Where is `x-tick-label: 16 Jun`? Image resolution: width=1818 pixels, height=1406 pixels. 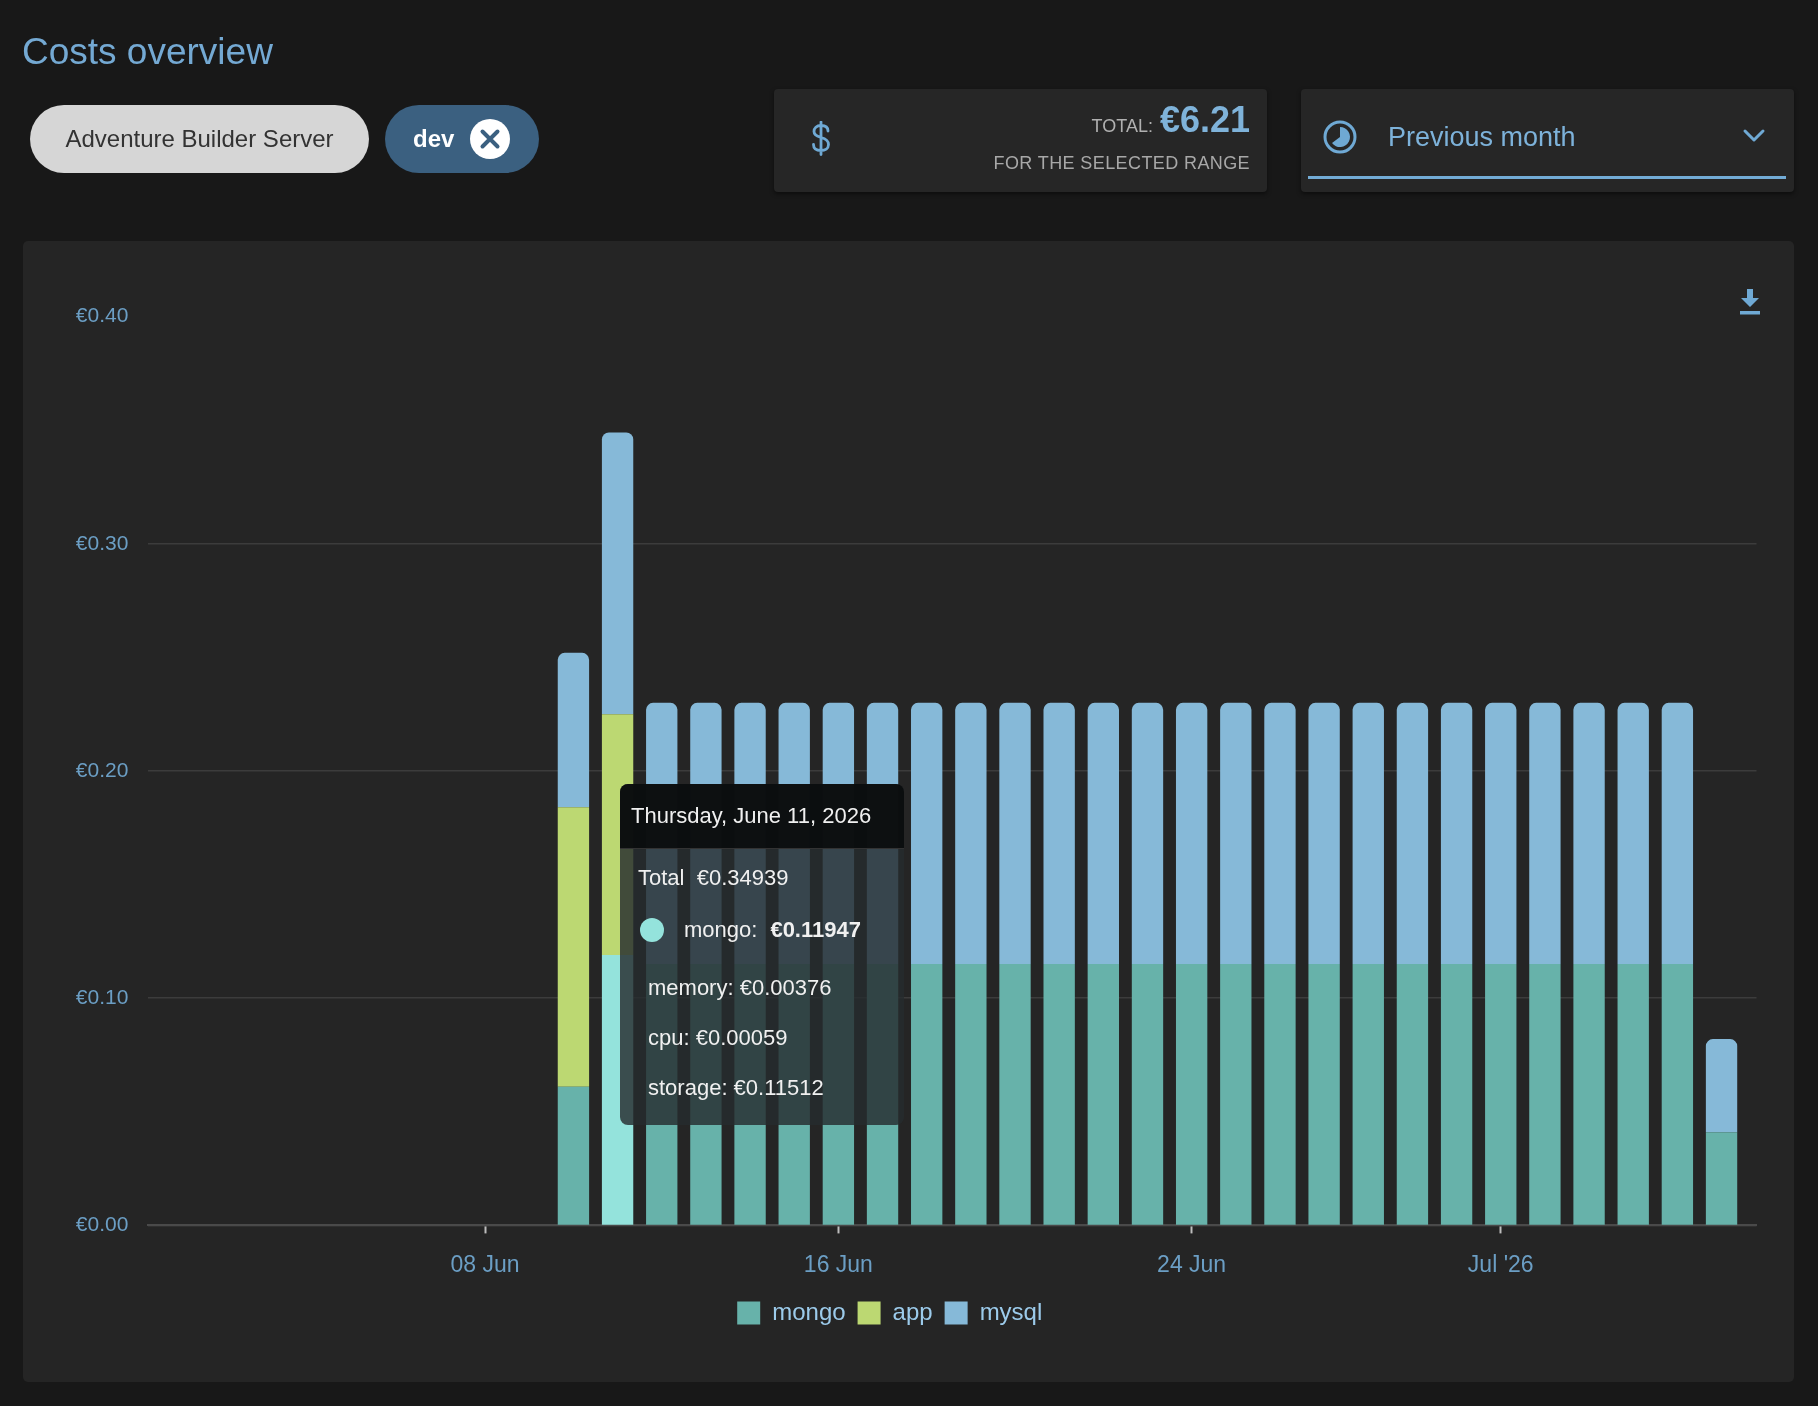 x-tick-label: 16 Jun is located at coordinates (838, 1263).